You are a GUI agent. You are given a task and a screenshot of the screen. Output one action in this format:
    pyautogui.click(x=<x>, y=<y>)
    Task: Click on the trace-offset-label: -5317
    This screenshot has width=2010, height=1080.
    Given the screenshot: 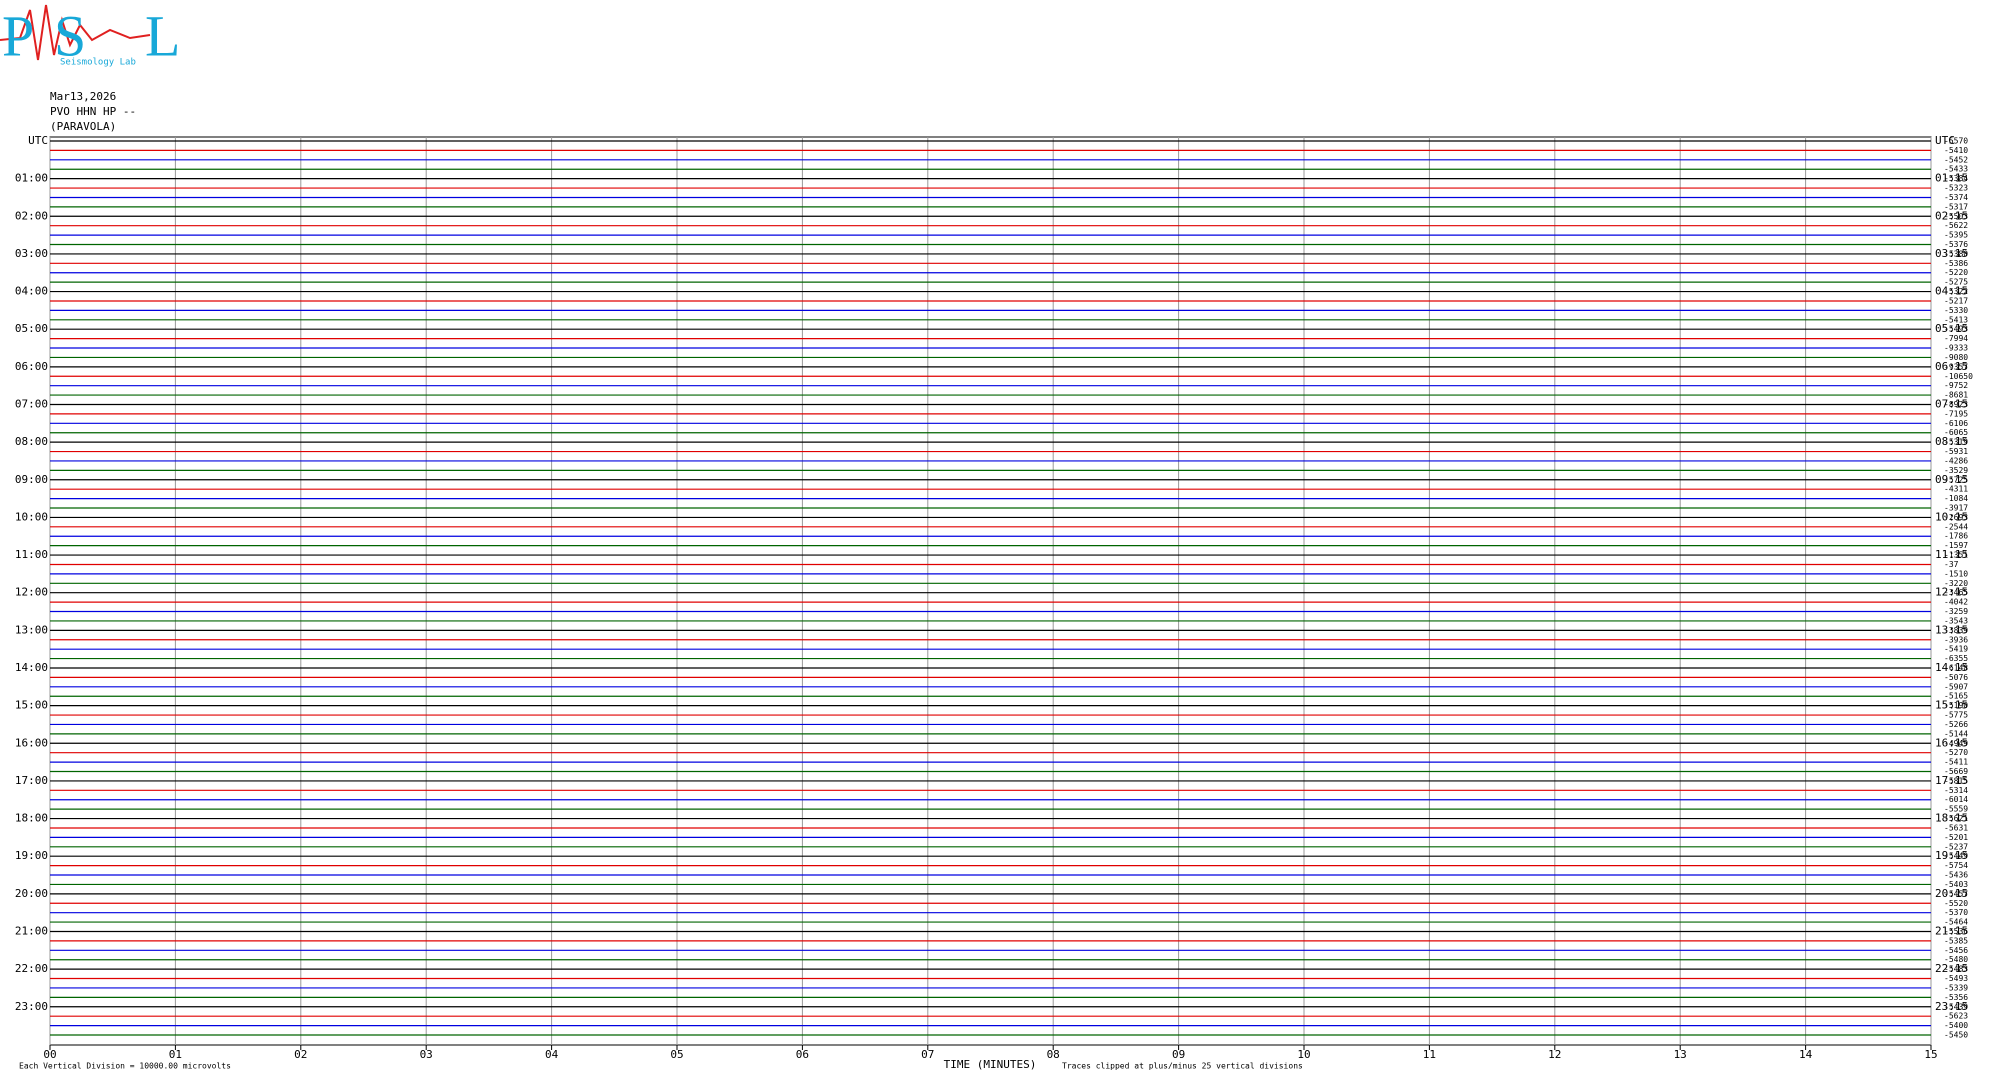 What is the action you would take?
    pyautogui.click(x=1956, y=206)
    